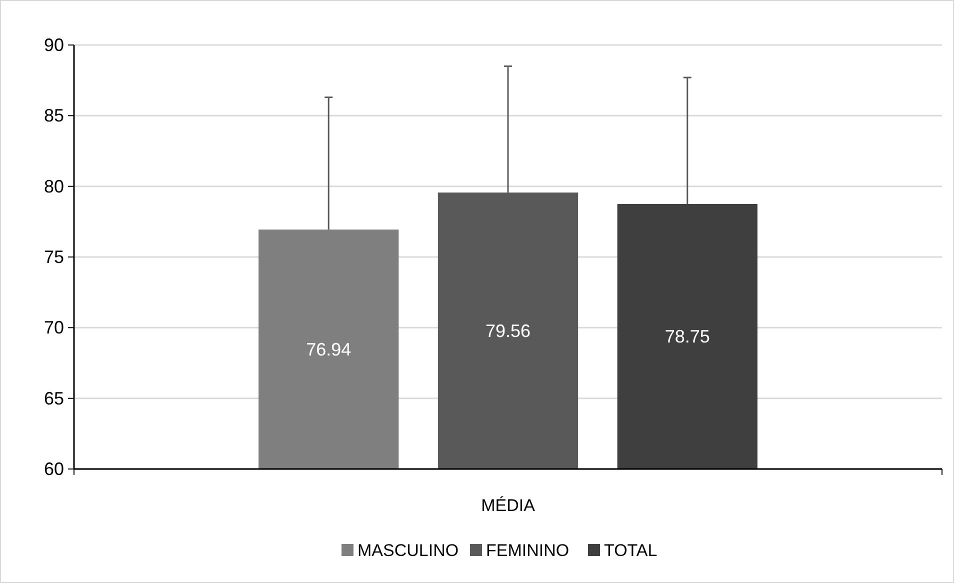  I want to click on y-tick-label: 90, so click(54, 45).